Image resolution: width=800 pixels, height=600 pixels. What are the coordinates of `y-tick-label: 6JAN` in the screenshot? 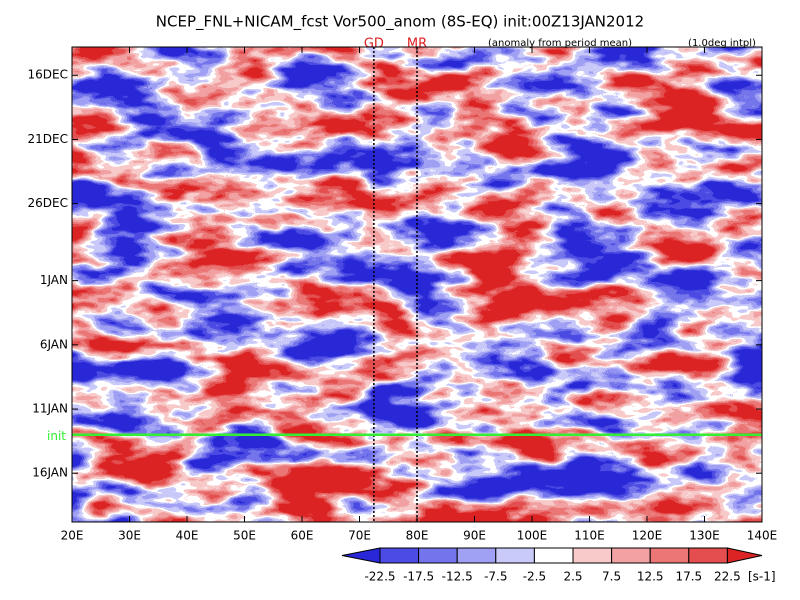 It's located at (54, 344).